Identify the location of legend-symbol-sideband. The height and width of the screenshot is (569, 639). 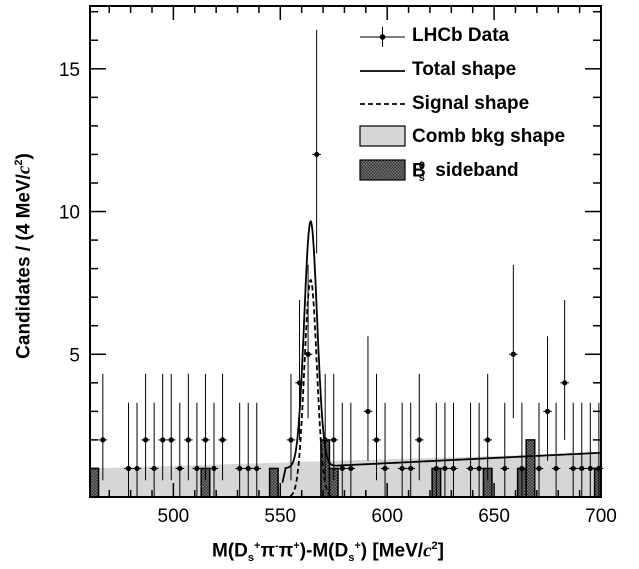
(382, 170).